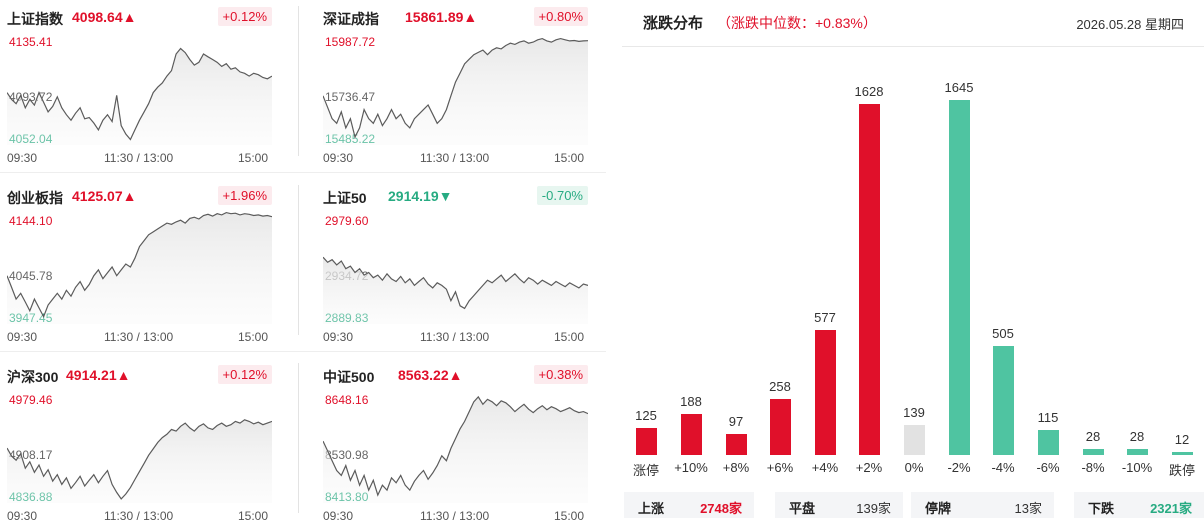  I want to click on summary-label: 平盘, so click(802, 508).